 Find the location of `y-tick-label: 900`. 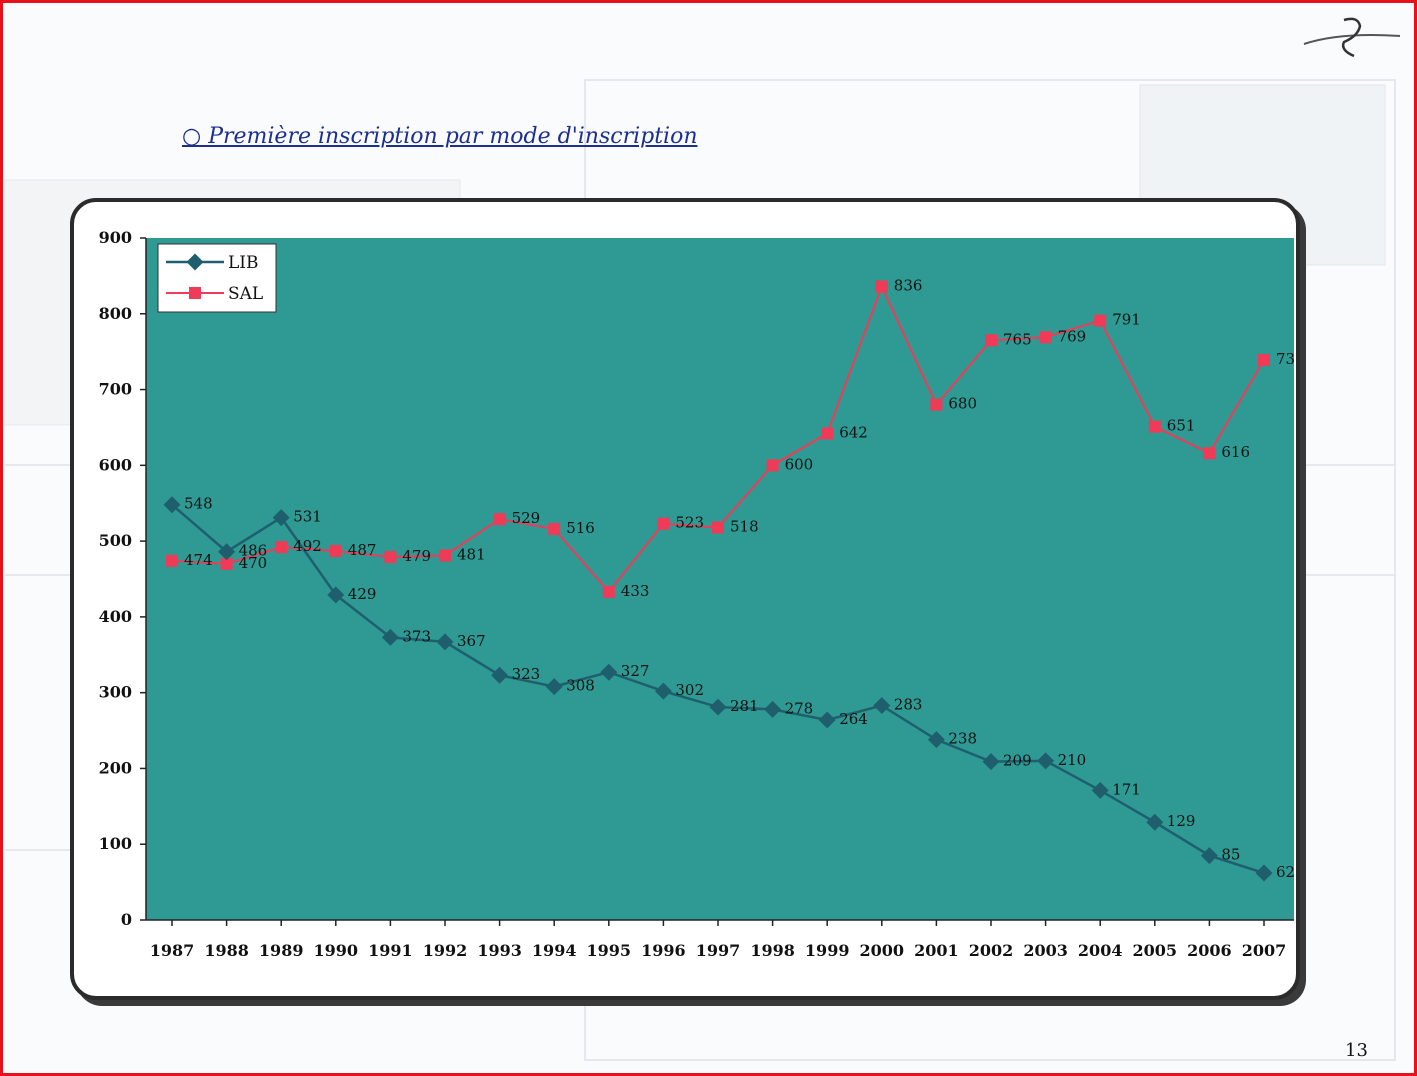

y-tick-label: 900 is located at coordinates (115, 237).